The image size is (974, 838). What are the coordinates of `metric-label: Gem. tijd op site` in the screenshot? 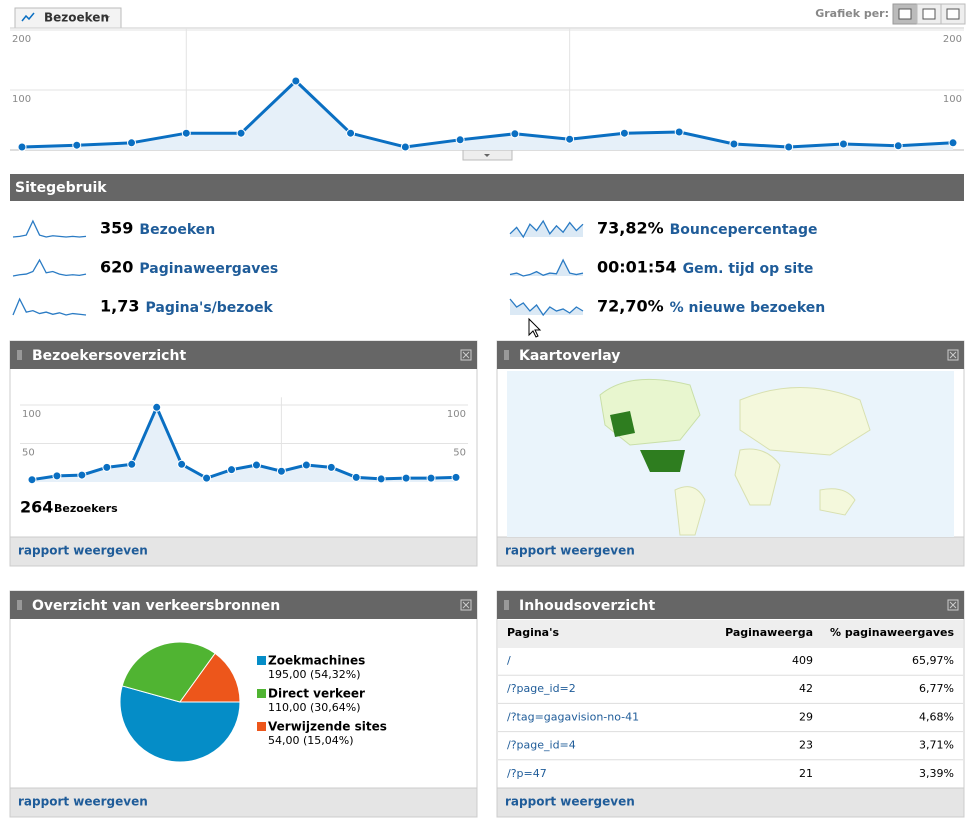 It's located at (748, 269).